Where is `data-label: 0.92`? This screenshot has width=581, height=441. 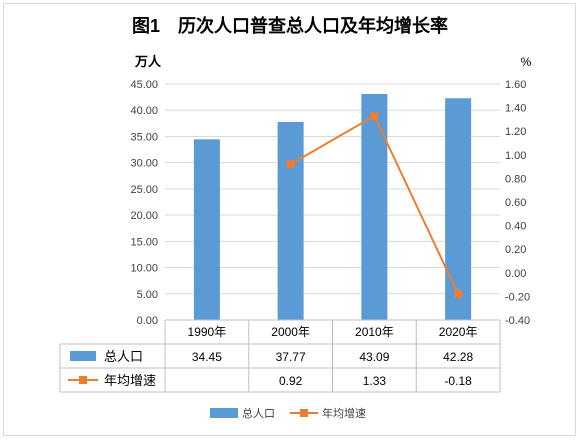 data-label: 0.92 is located at coordinates (291, 381).